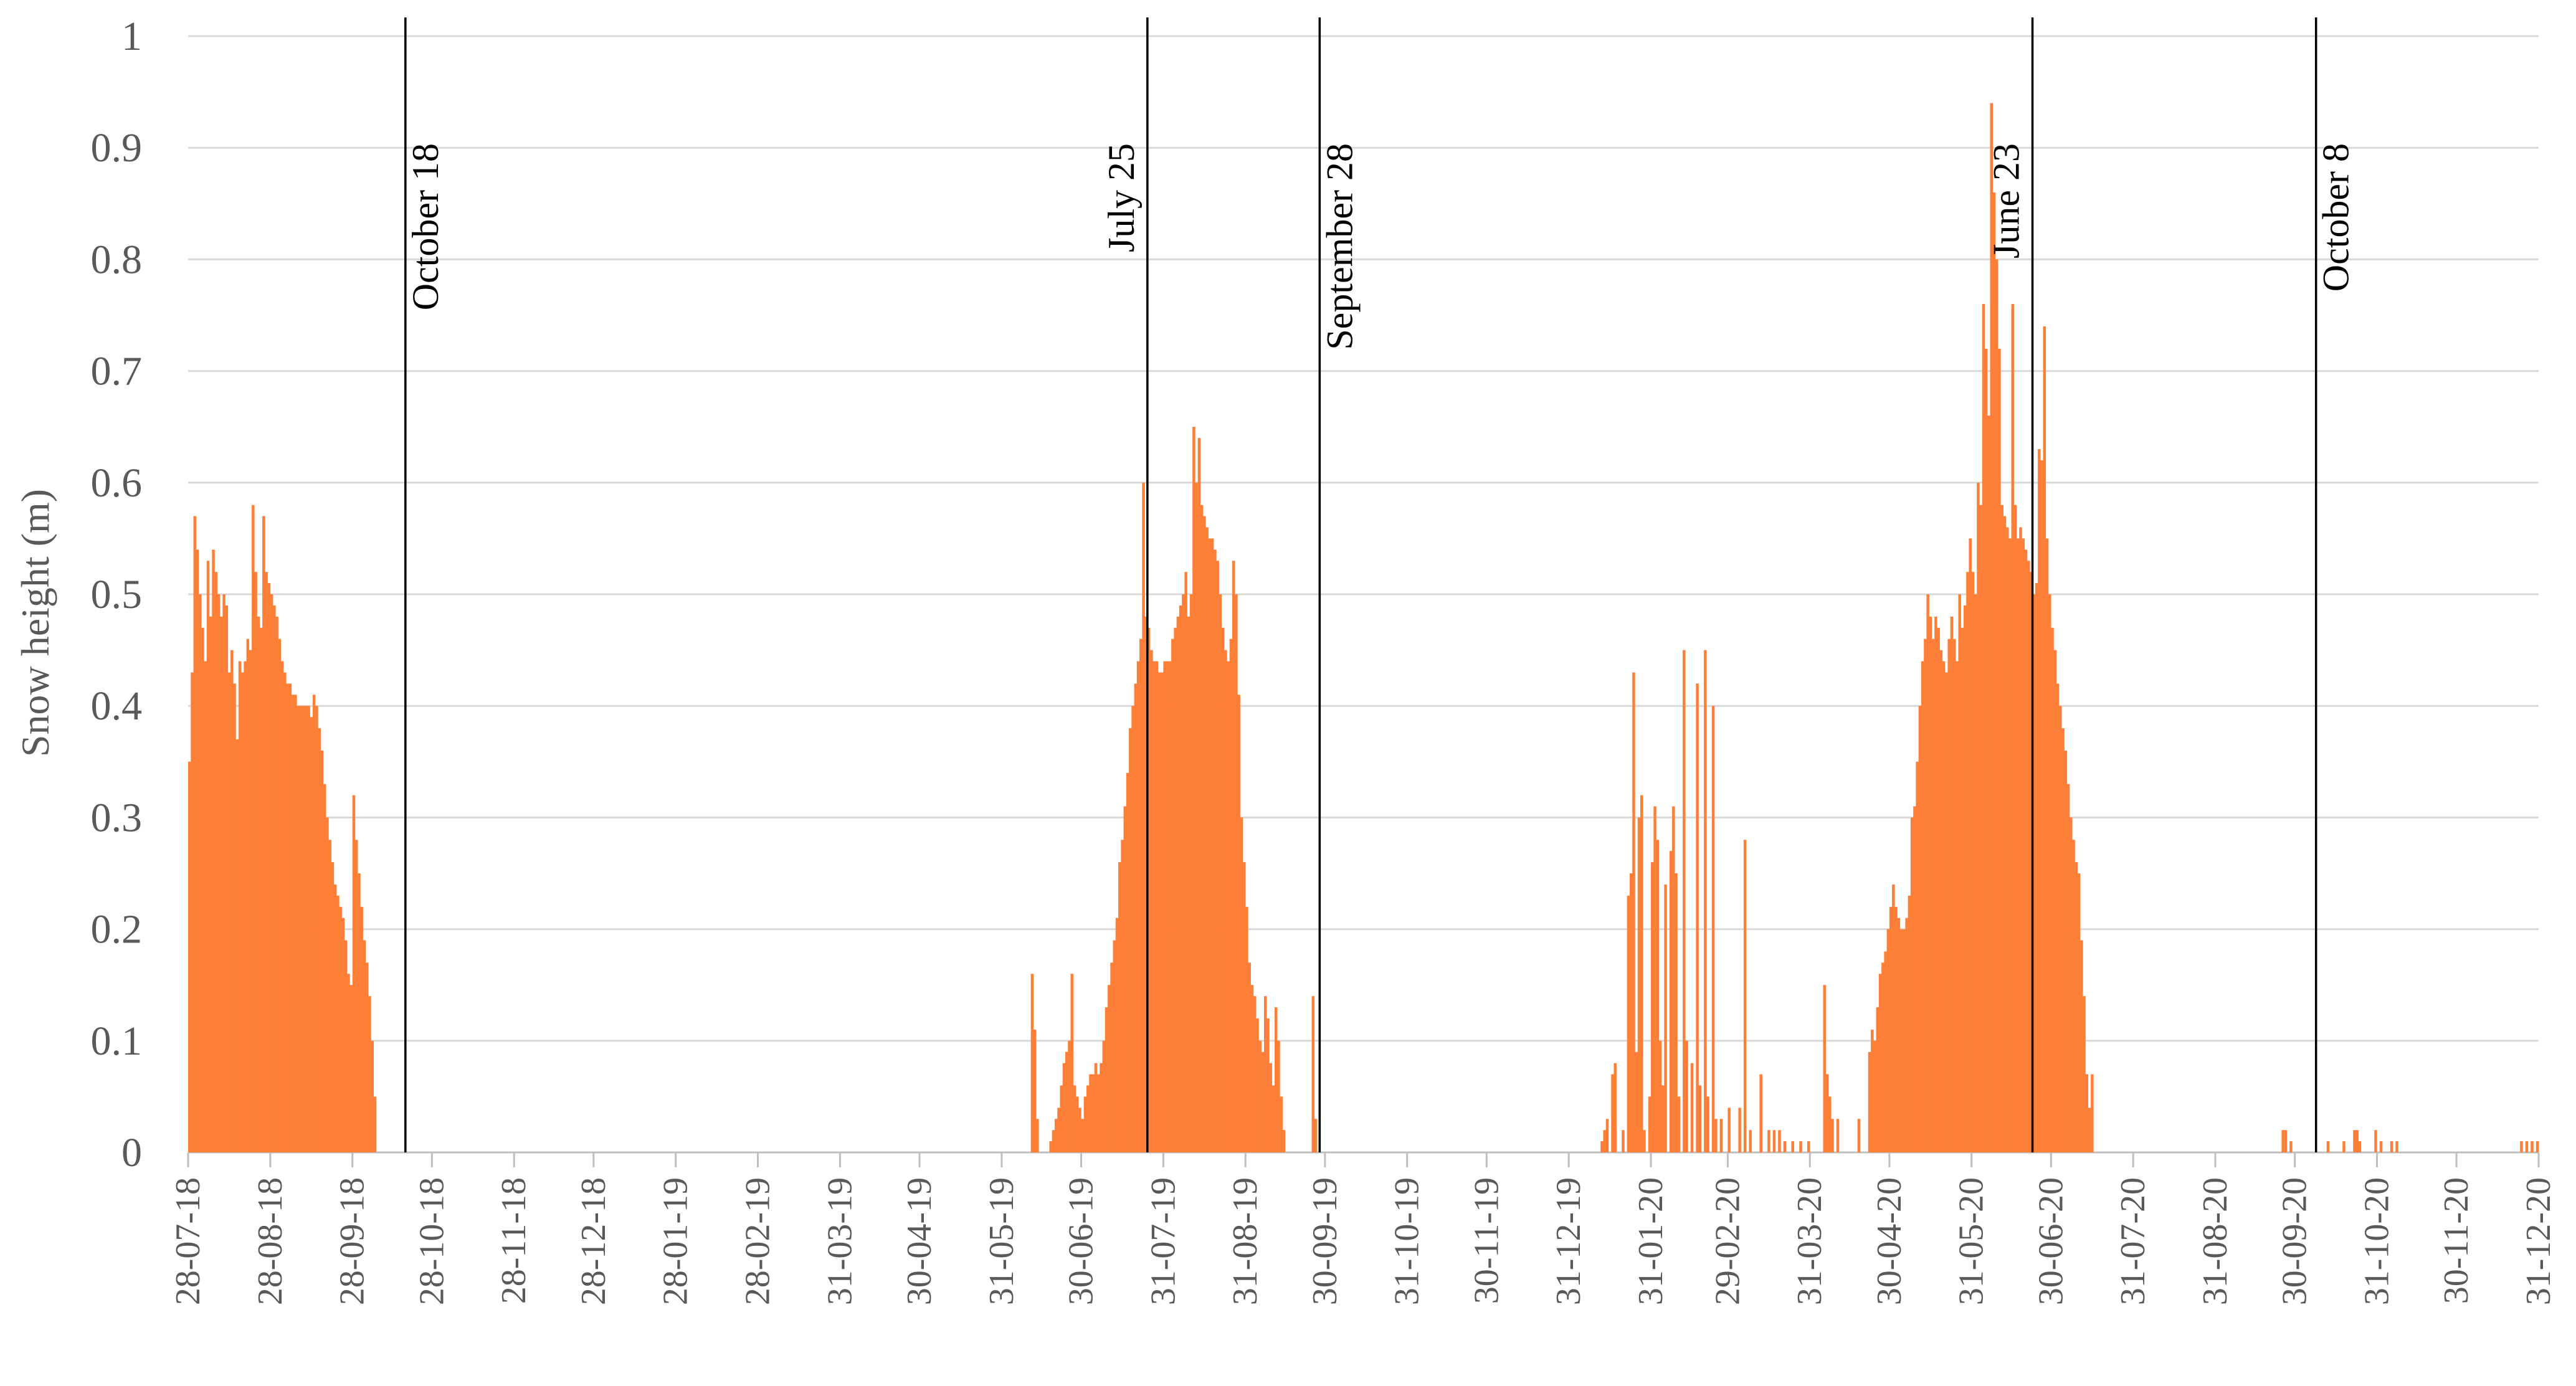 Image resolution: width=2576 pixels, height=1386 pixels. What do you see at coordinates (2051, 1241) in the screenshot?
I see `x-tick-label: 30-06-20` at bounding box center [2051, 1241].